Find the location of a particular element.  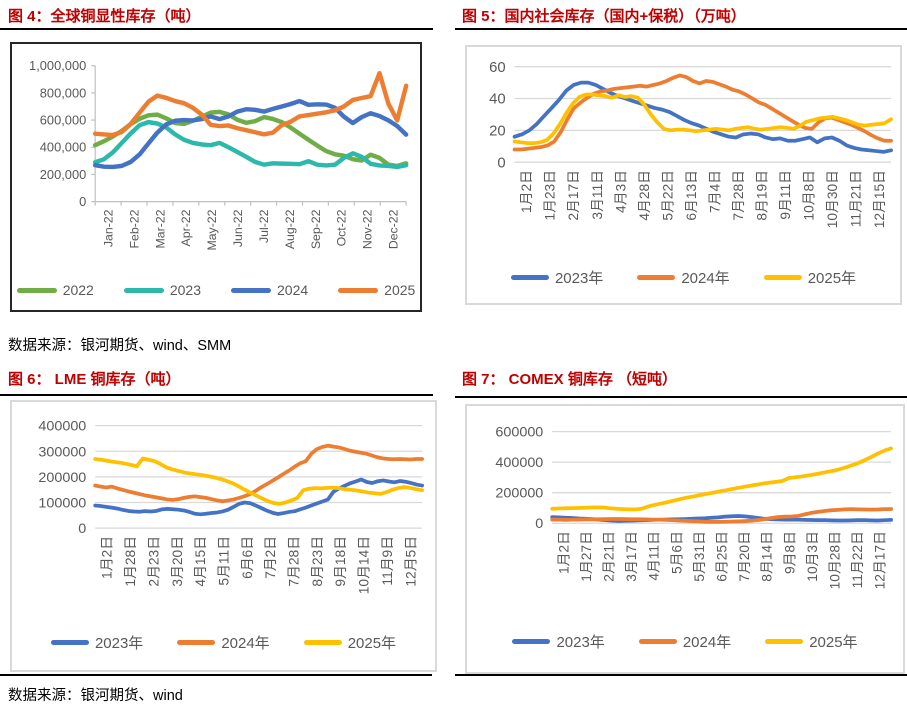

svg-text: 5月22日 is located at coordinates (667, 195).